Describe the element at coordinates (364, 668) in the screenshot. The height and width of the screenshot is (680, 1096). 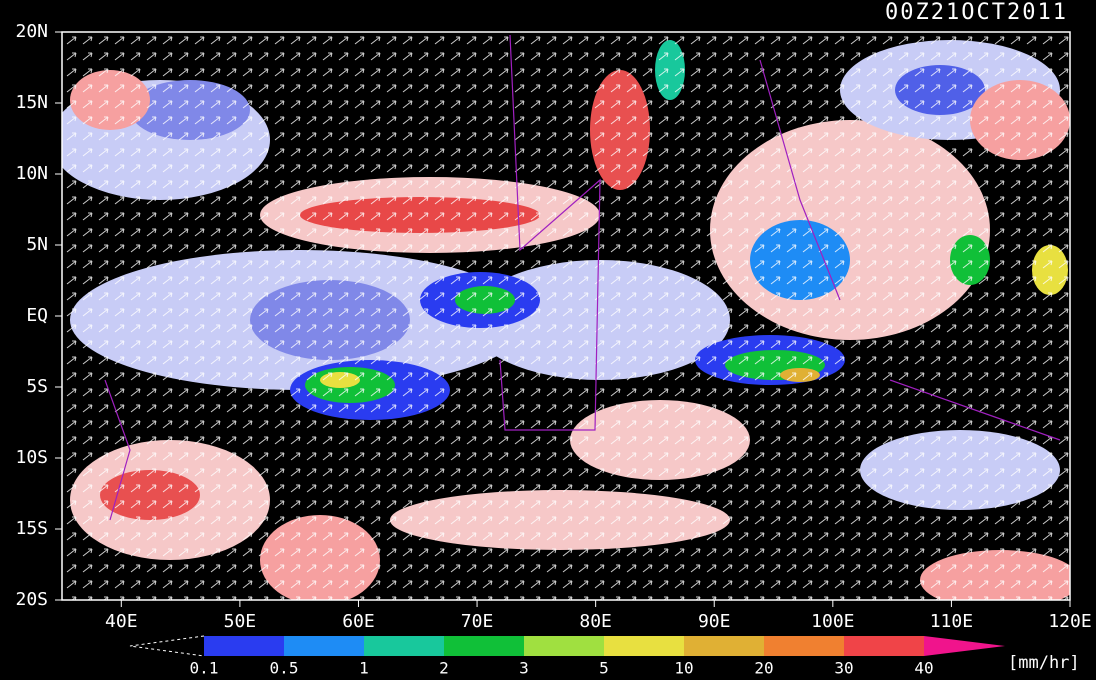
I see `colorbar-label: 1` at that location.